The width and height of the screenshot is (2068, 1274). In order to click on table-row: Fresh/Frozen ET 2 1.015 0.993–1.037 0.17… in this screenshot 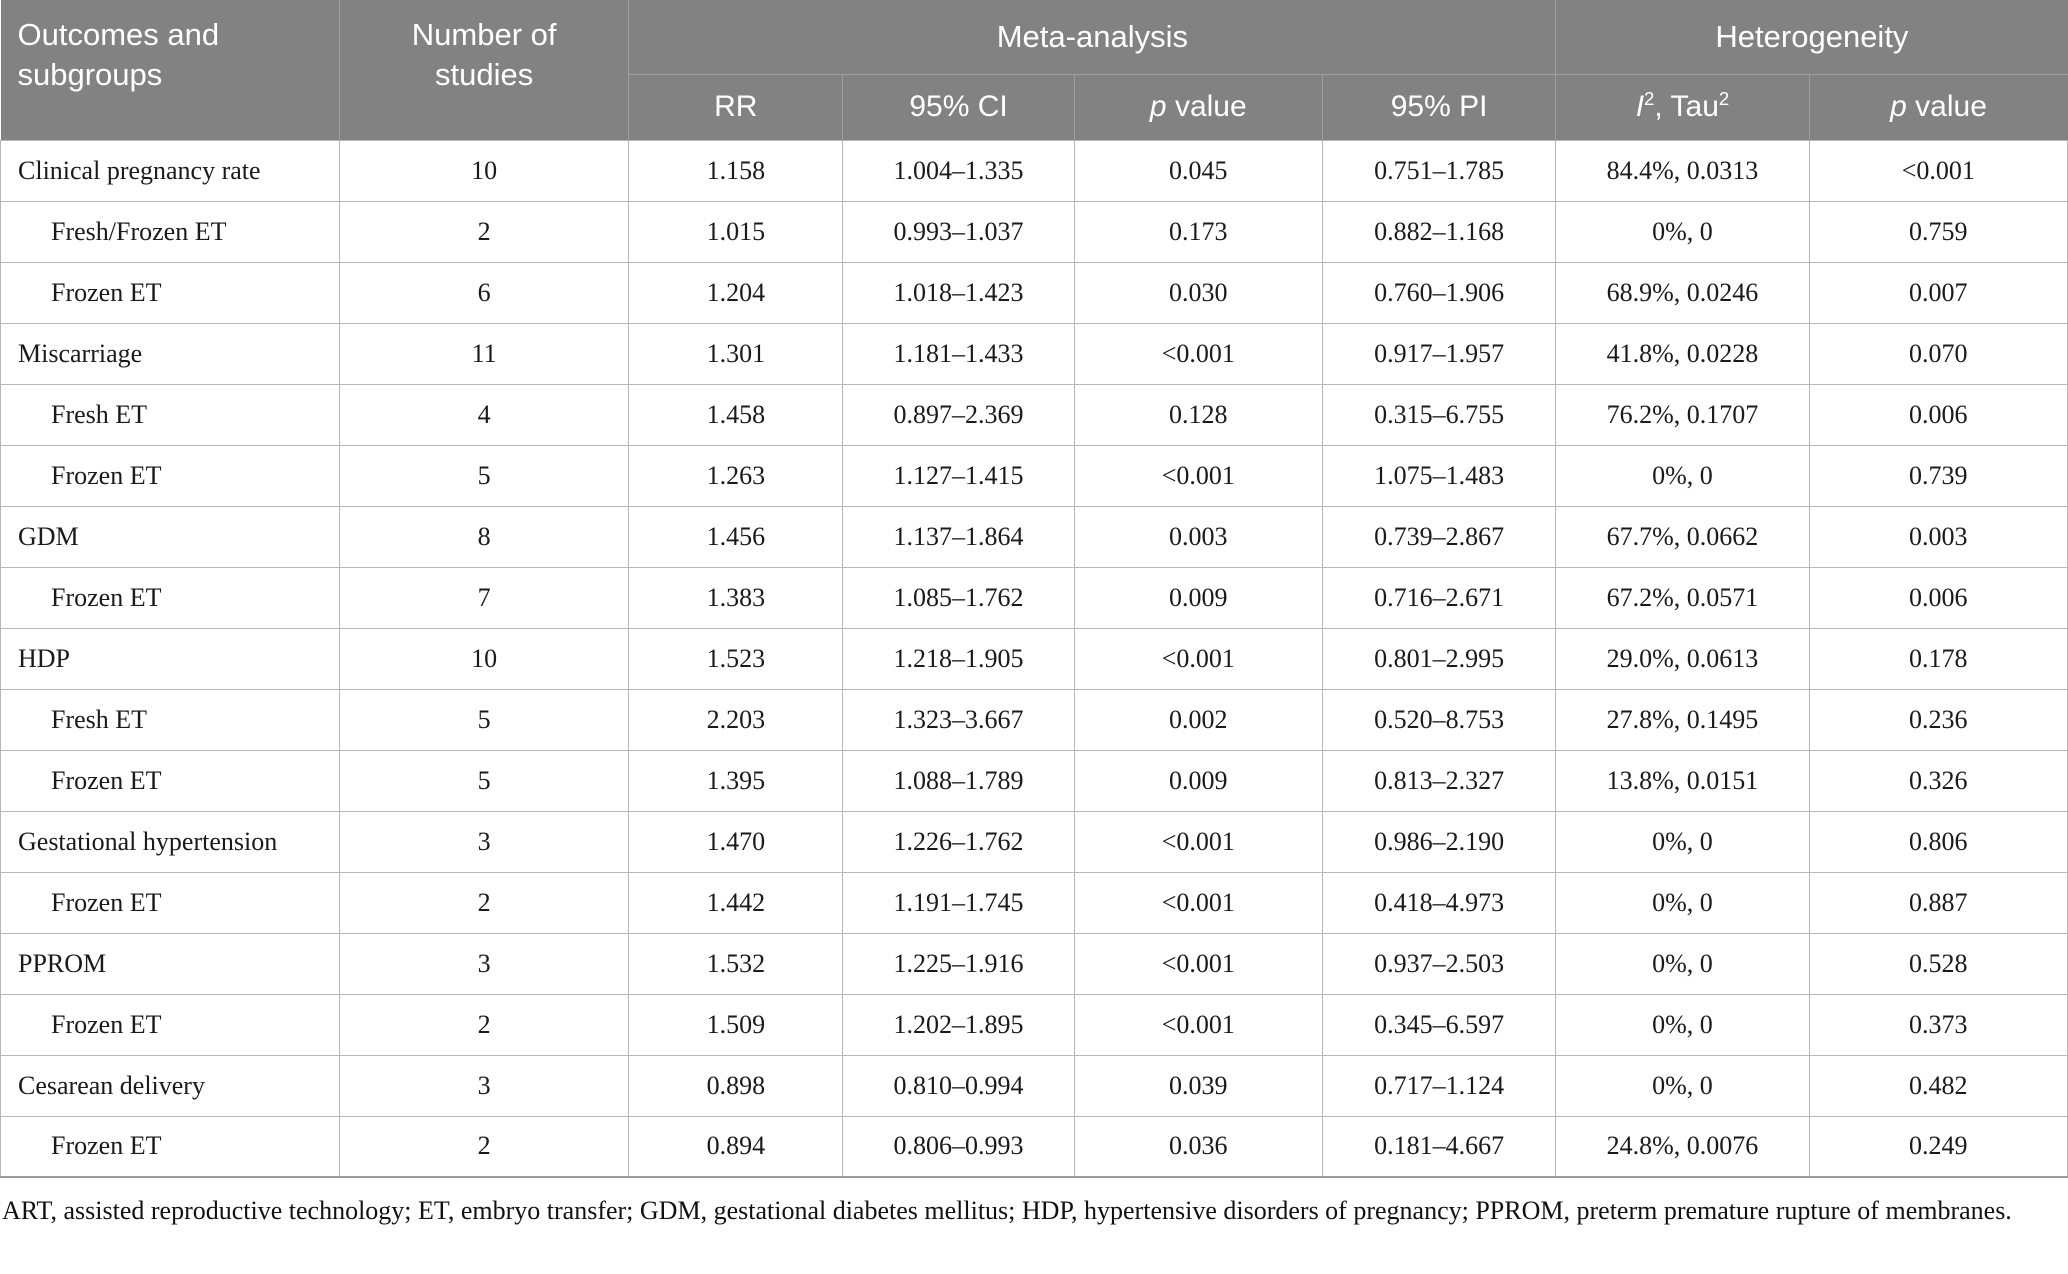, I will do `click(1034, 231)`.